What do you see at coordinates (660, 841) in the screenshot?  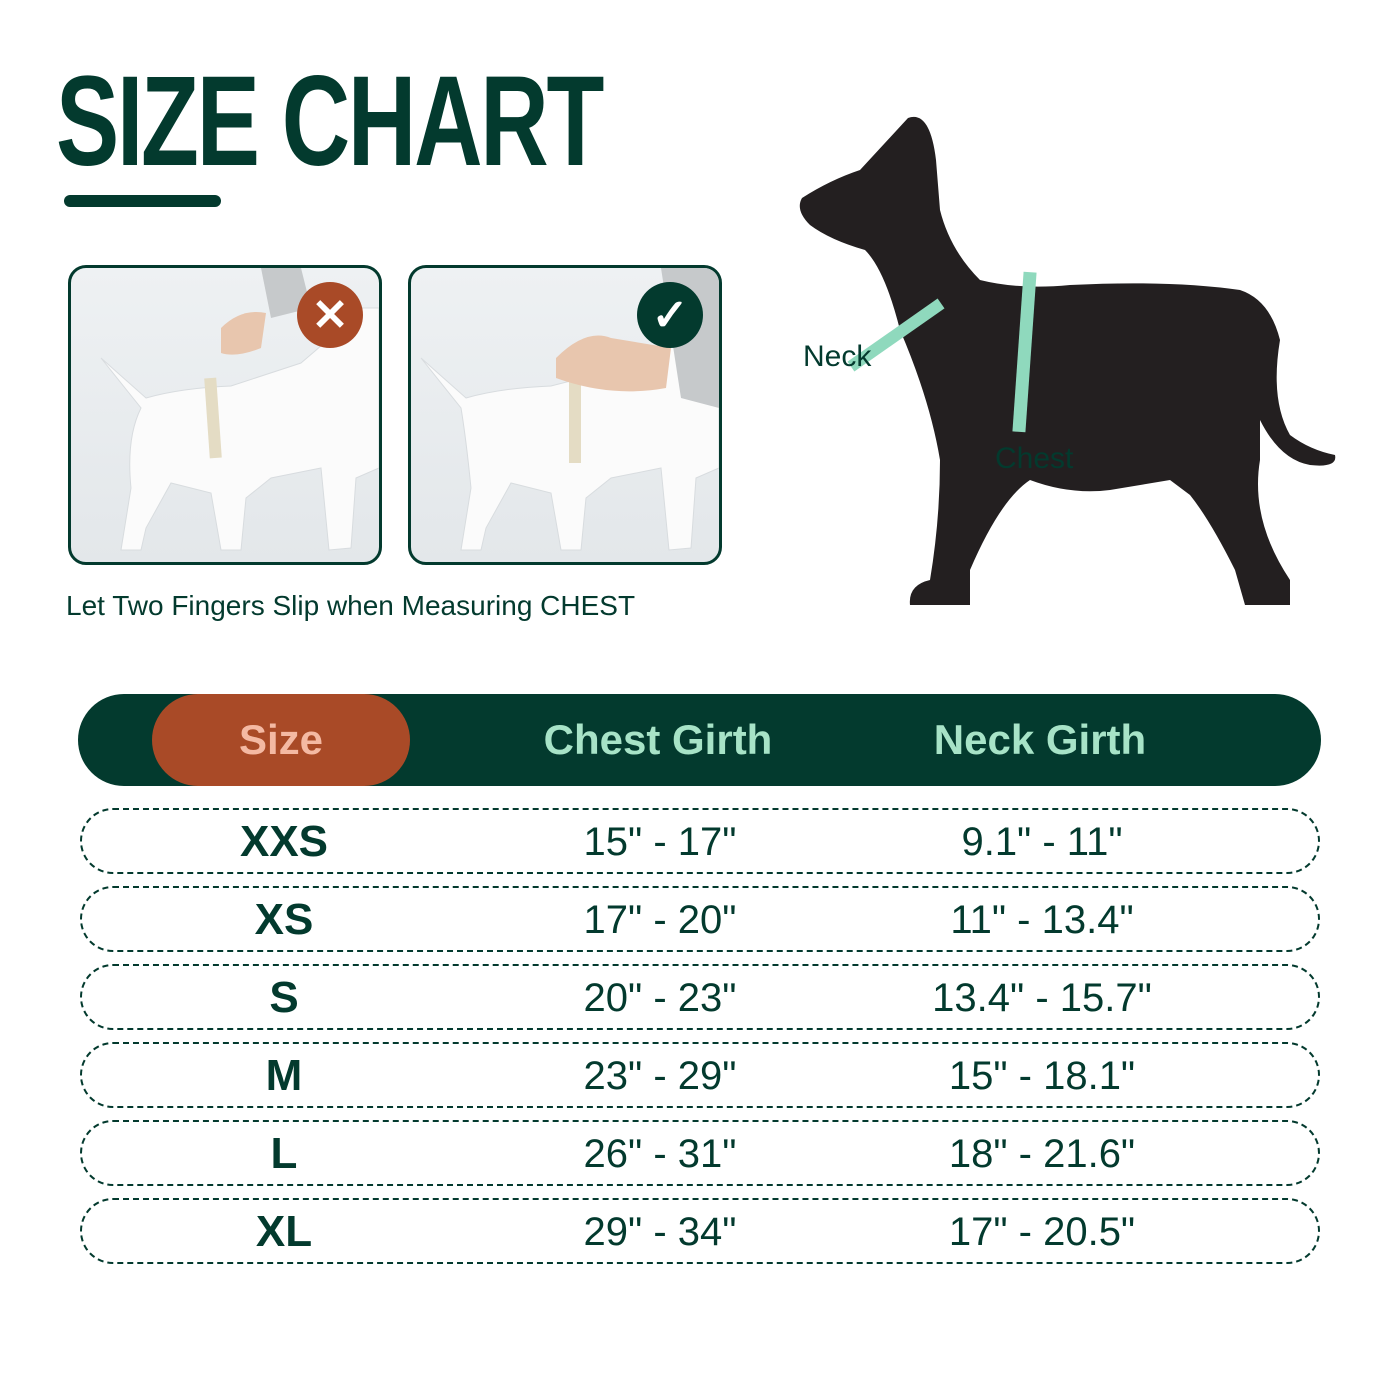 I see `chest-girth-cell: 15" - 17"` at bounding box center [660, 841].